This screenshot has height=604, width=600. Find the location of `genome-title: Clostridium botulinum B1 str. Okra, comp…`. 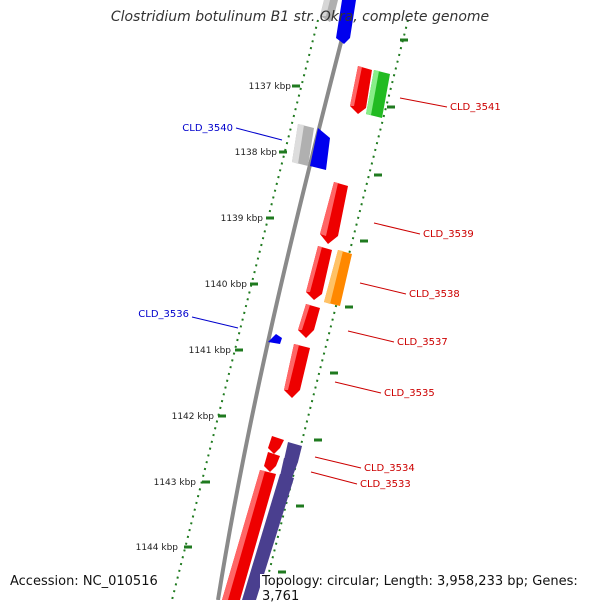

genome-title: Clostridium botulinum B1 str. Okra, comp… is located at coordinates (300, 17).